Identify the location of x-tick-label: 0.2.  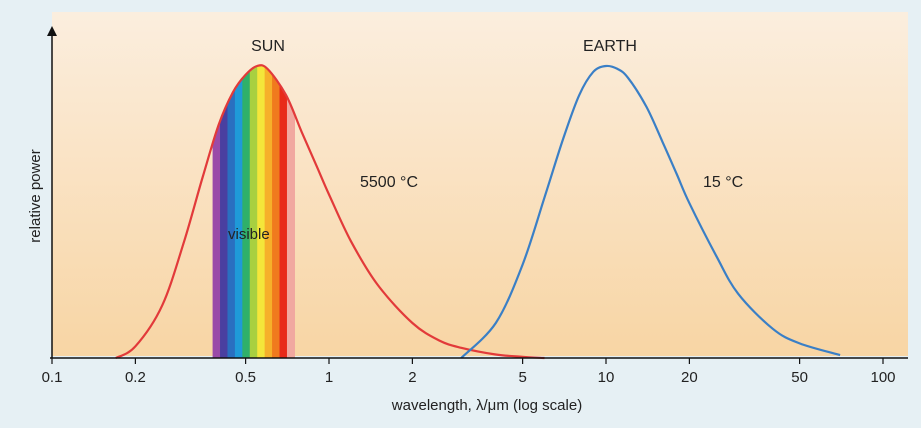
(135, 377).